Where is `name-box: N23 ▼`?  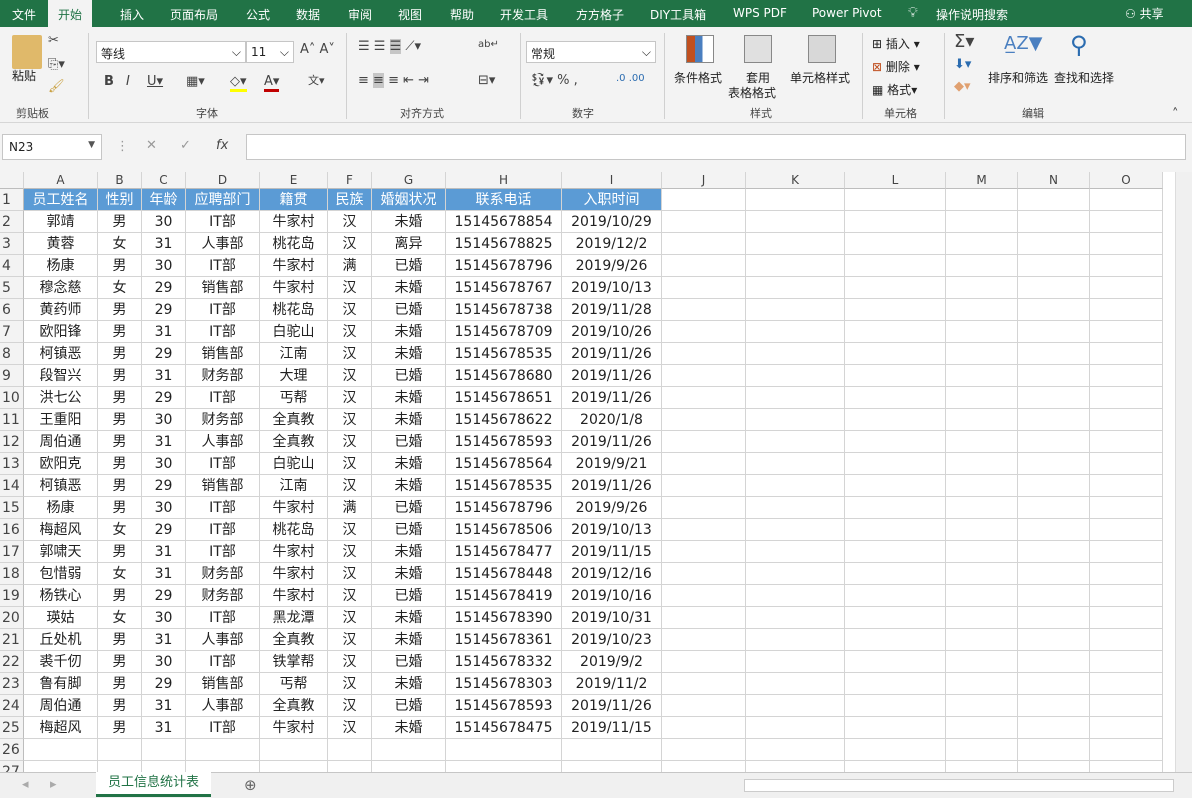 name-box: N23 ▼ is located at coordinates (52, 147).